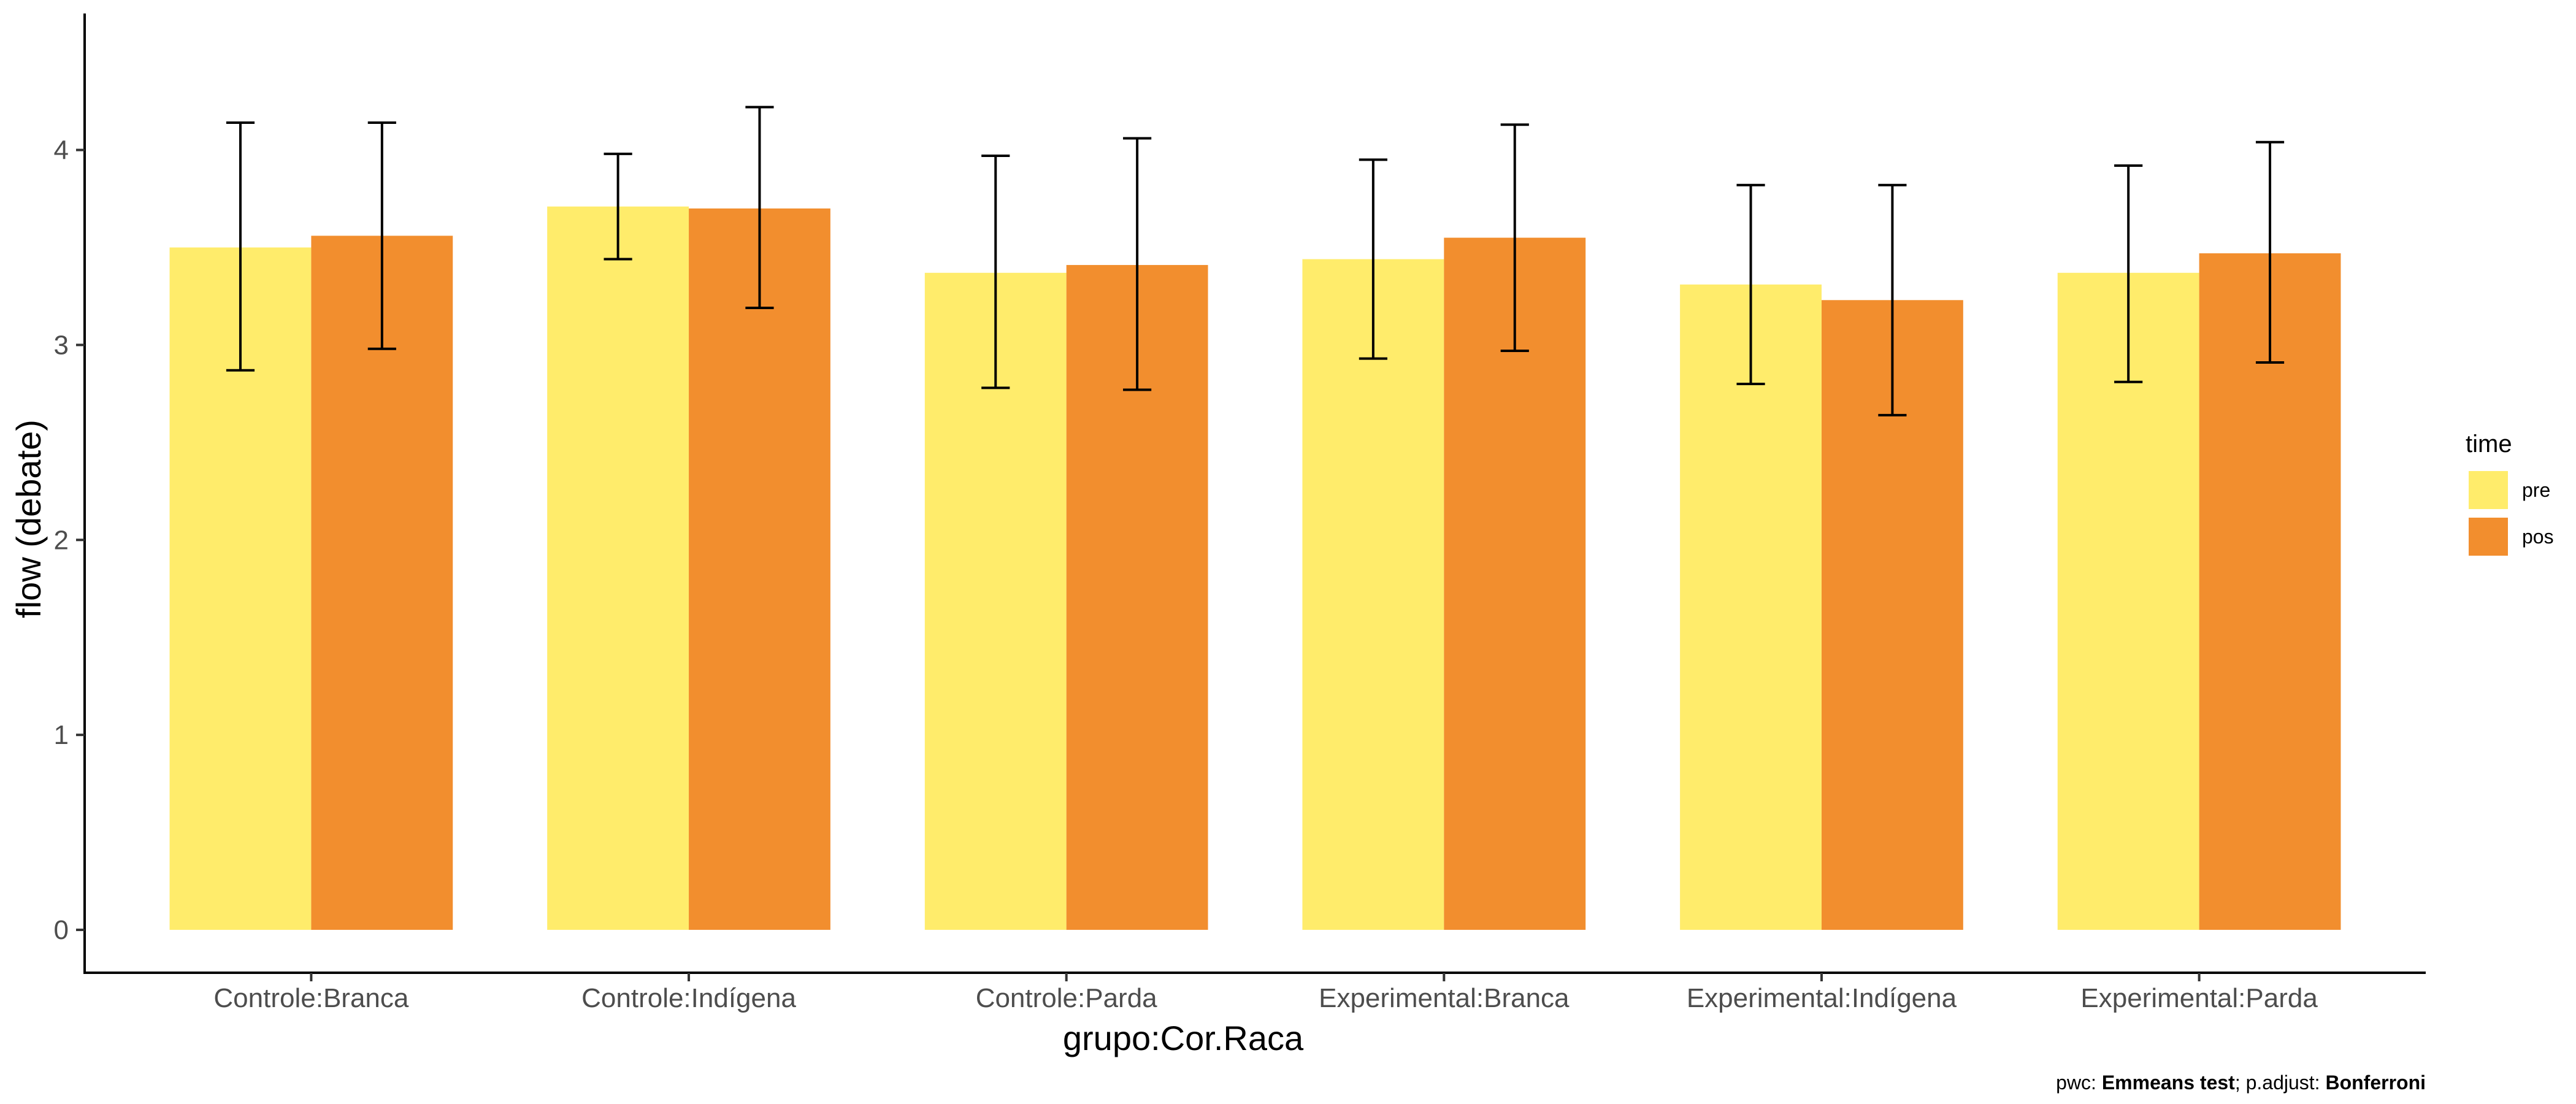  Describe the element at coordinates (61, 930) in the screenshot. I see `y-tick-label: 0` at that location.